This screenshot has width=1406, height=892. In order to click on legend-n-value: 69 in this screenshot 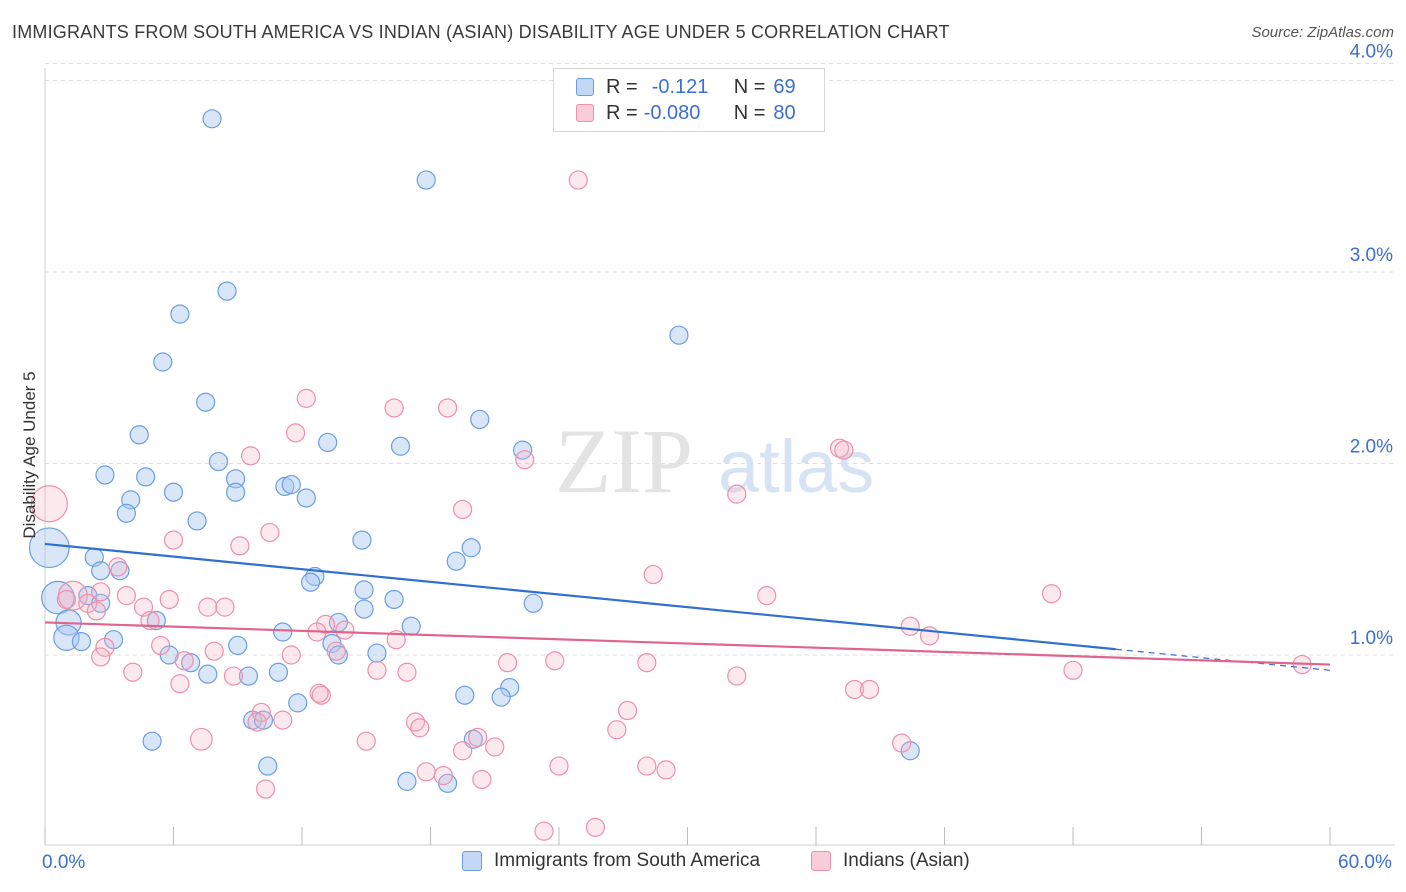, I will do `click(784, 86)`.